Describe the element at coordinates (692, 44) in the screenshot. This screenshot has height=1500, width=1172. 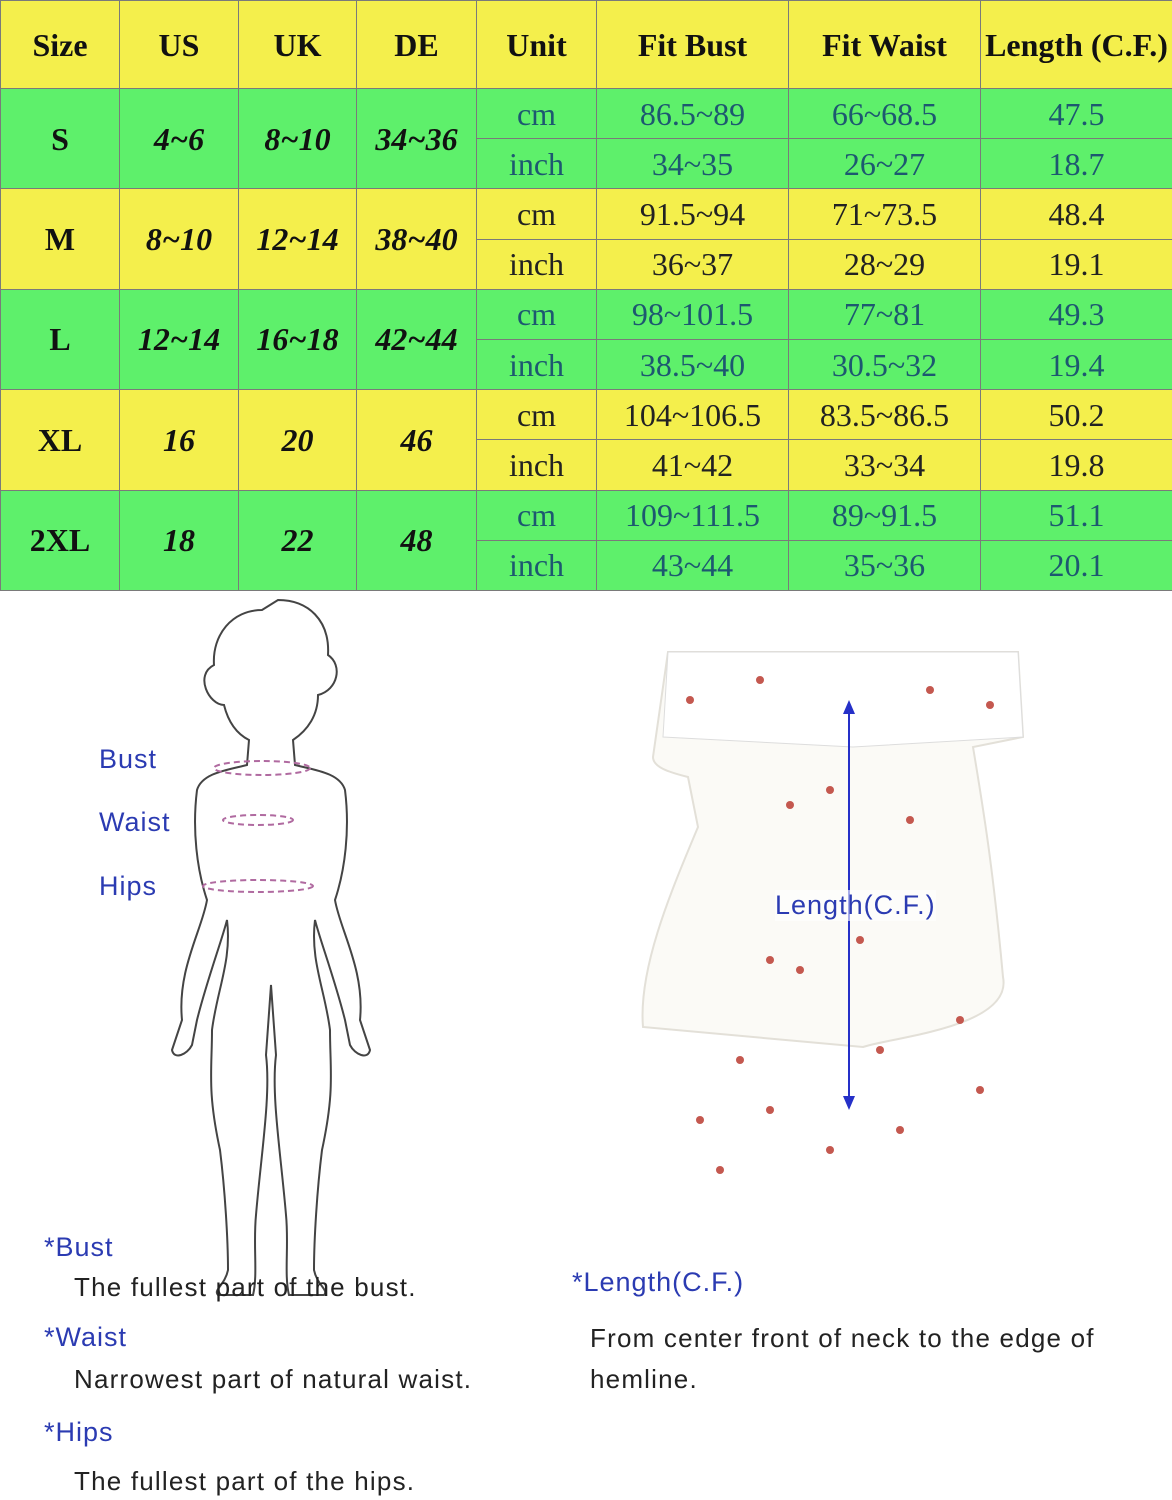
I see `header-cell: Fit Bust` at that location.